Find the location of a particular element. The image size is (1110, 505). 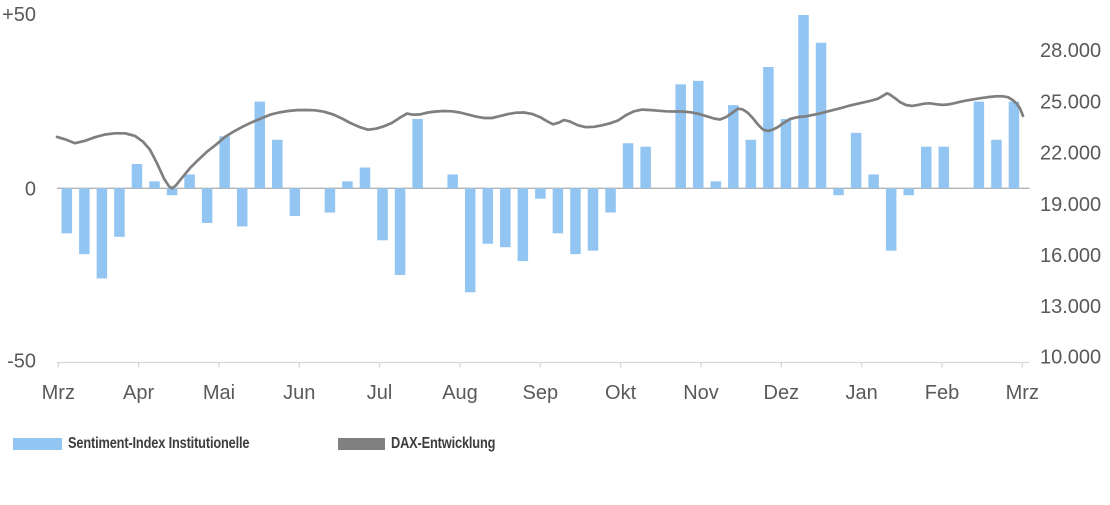

month-label: Feb is located at coordinates (942, 393).